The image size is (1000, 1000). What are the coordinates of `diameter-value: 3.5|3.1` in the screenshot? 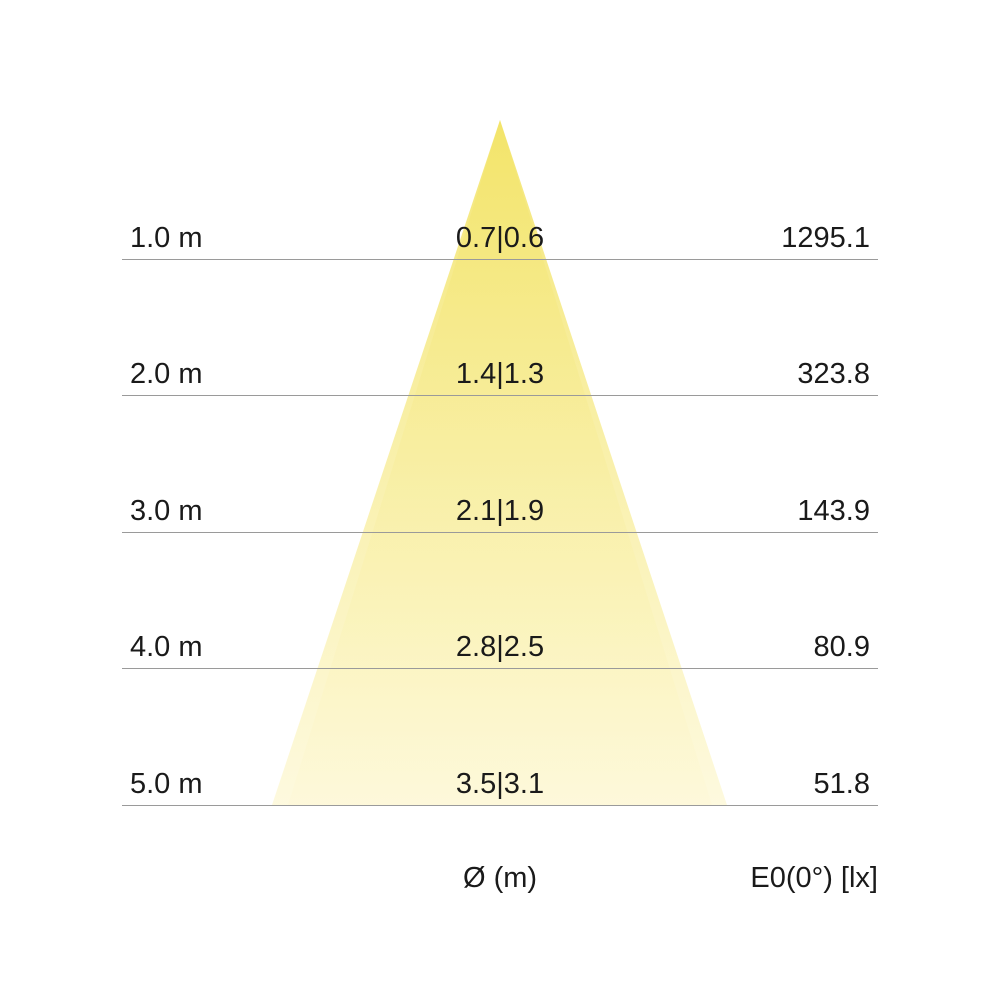 It's located at (500, 784).